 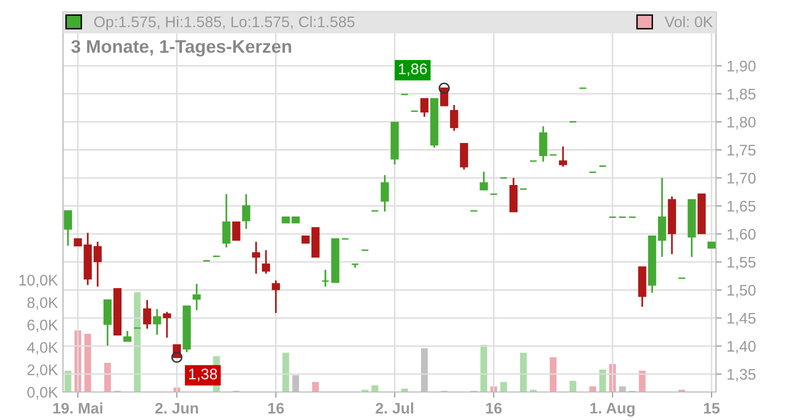 I want to click on y-tick-label: 1,75, so click(x=742, y=151).